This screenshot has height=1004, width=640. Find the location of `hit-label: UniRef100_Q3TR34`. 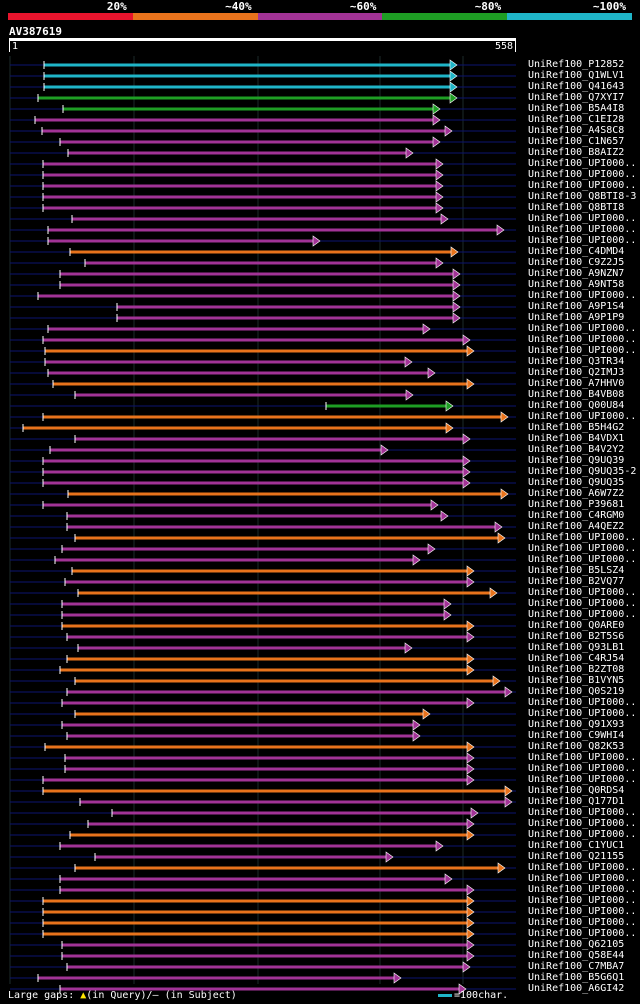

hit-label: UniRef100_Q3TR34 is located at coordinates (576, 361).